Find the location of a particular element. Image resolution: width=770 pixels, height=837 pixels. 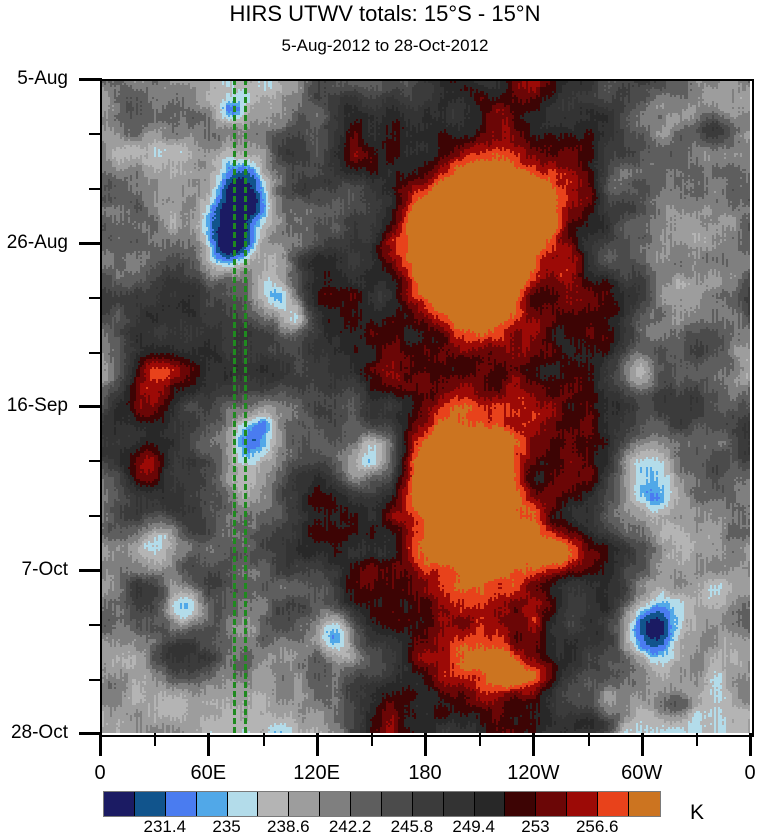

colorbar-tick-label: 245.8 is located at coordinates (412, 826).